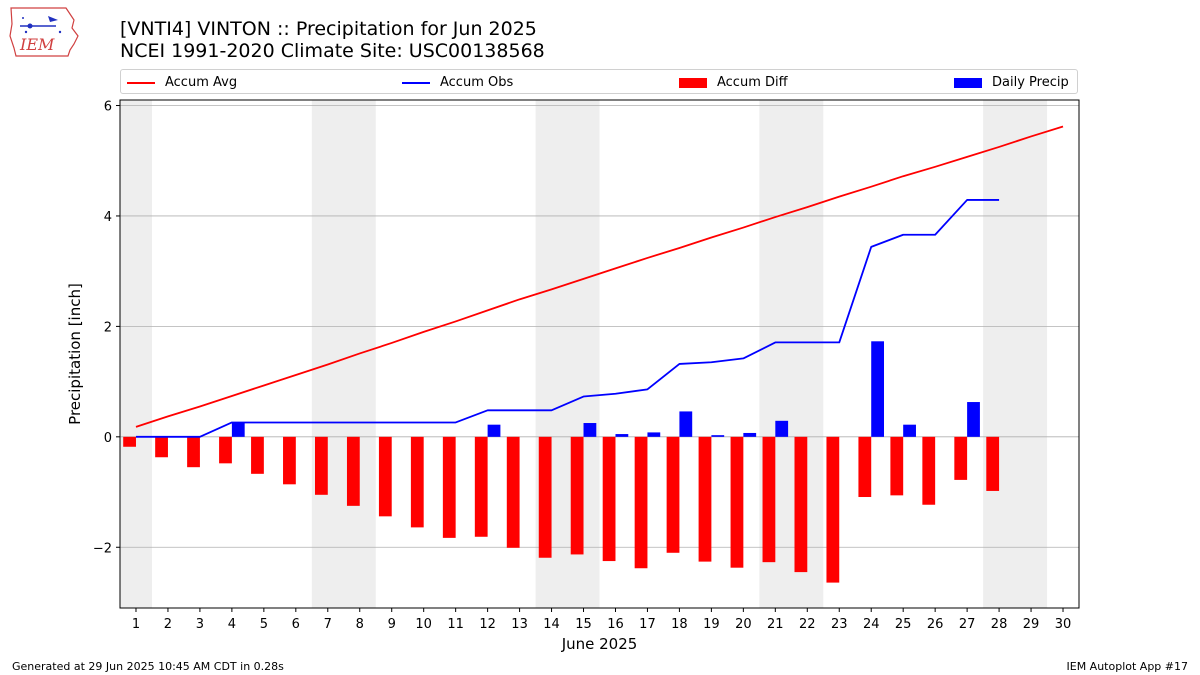  What do you see at coordinates (1127, 666) in the screenshot?
I see `app-footer: IEM Autoplot App #17` at bounding box center [1127, 666].